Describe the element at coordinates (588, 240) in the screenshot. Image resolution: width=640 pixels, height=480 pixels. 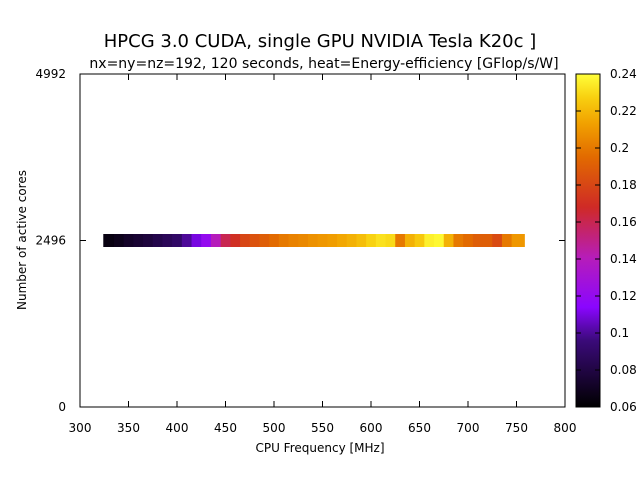
I see `colorbar` at that location.